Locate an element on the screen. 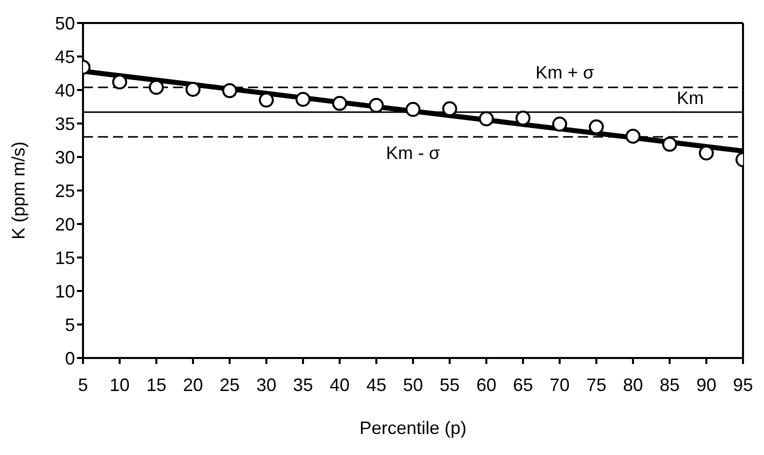 This screenshot has height=455, width=764. x-tick-label: 40 is located at coordinates (340, 384).